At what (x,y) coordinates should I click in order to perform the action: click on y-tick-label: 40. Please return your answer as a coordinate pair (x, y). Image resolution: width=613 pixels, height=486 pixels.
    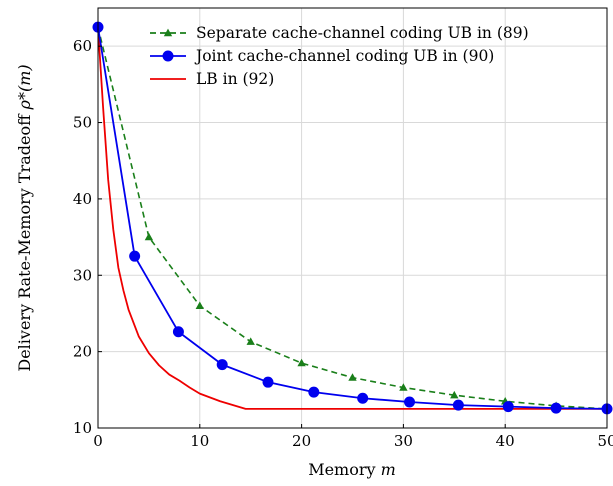
    Looking at the image, I should click on (82, 199).